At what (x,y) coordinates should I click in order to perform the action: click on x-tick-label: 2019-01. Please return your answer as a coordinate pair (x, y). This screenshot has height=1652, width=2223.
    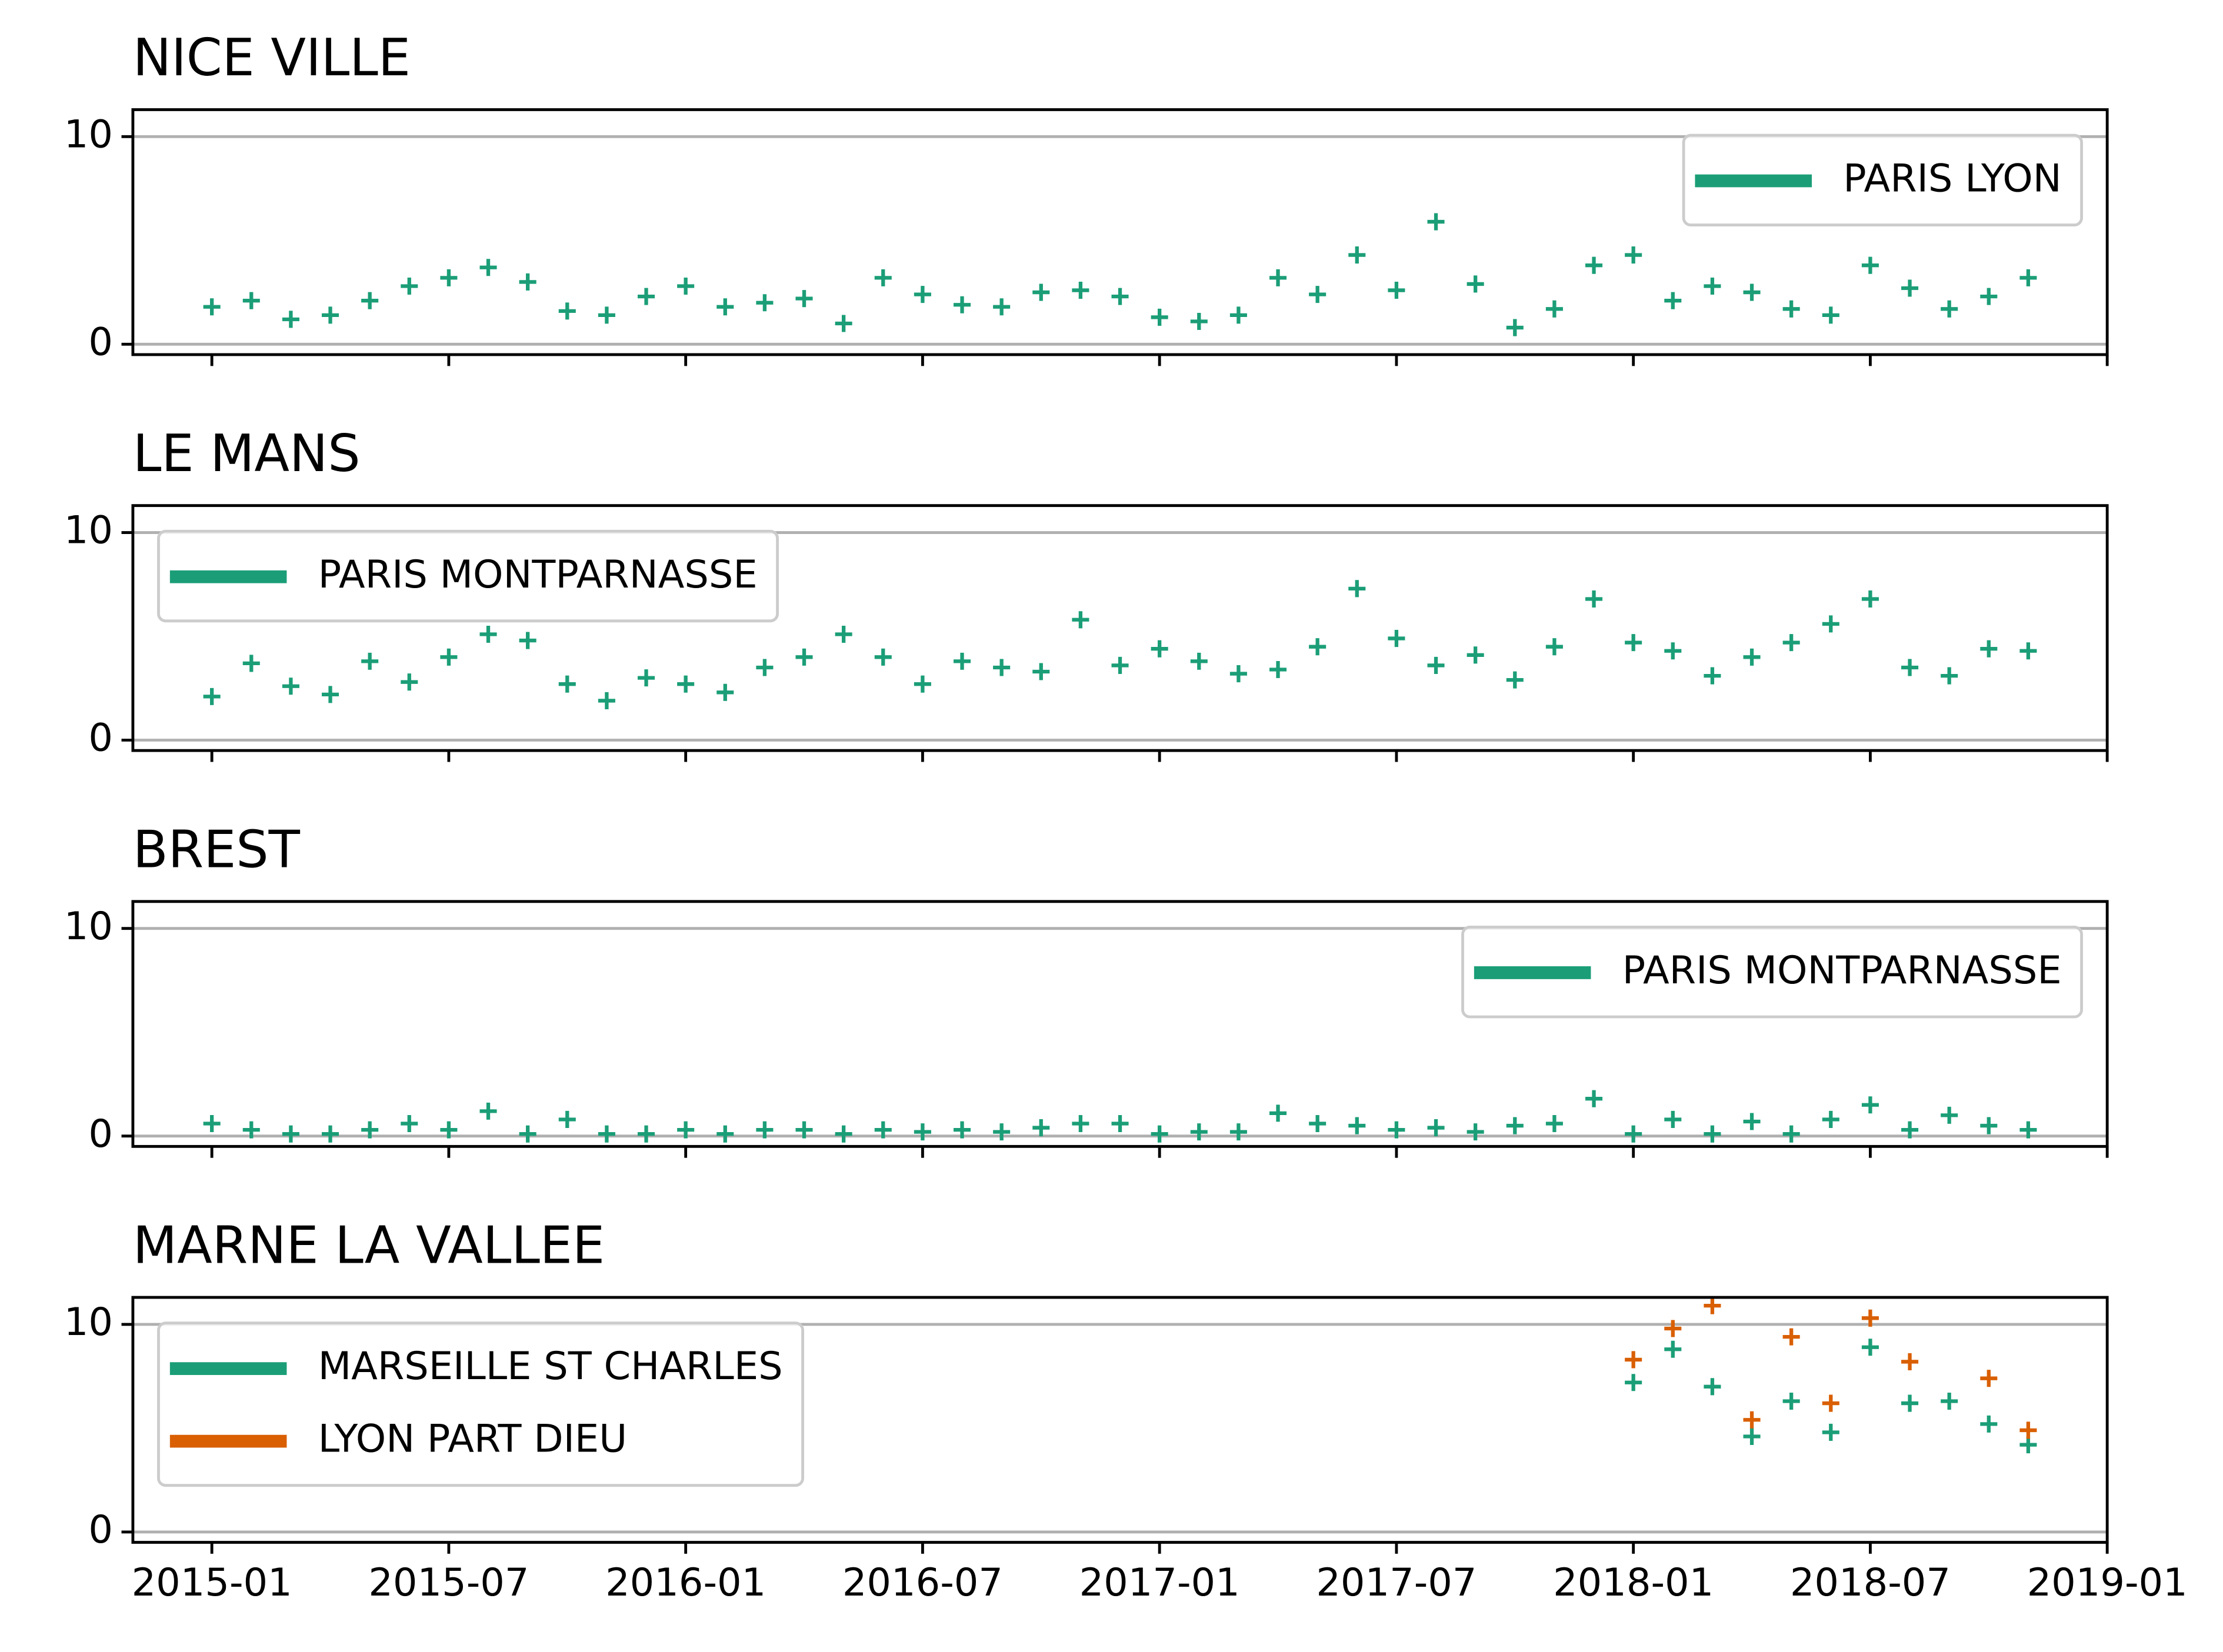
    Looking at the image, I should click on (2107, 1582).